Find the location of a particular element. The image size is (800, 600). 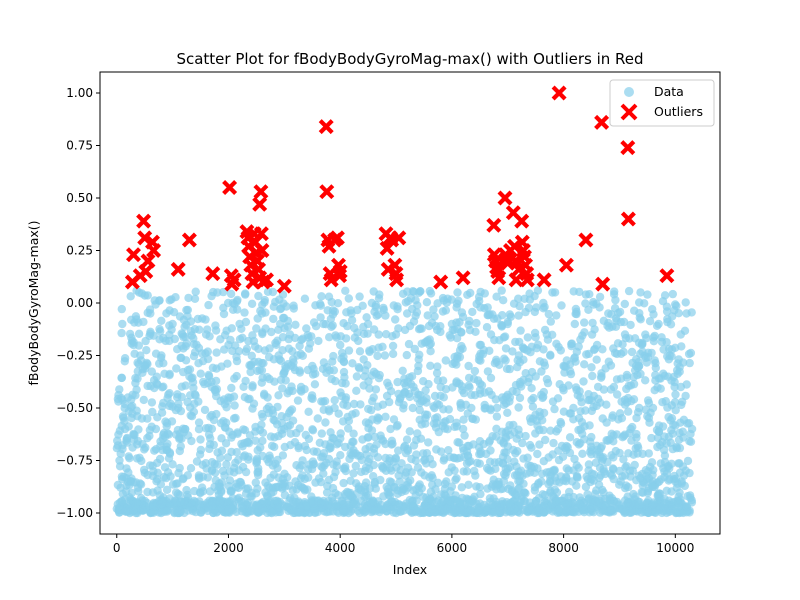

legend-marker-data is located at coordinates (629, 92).